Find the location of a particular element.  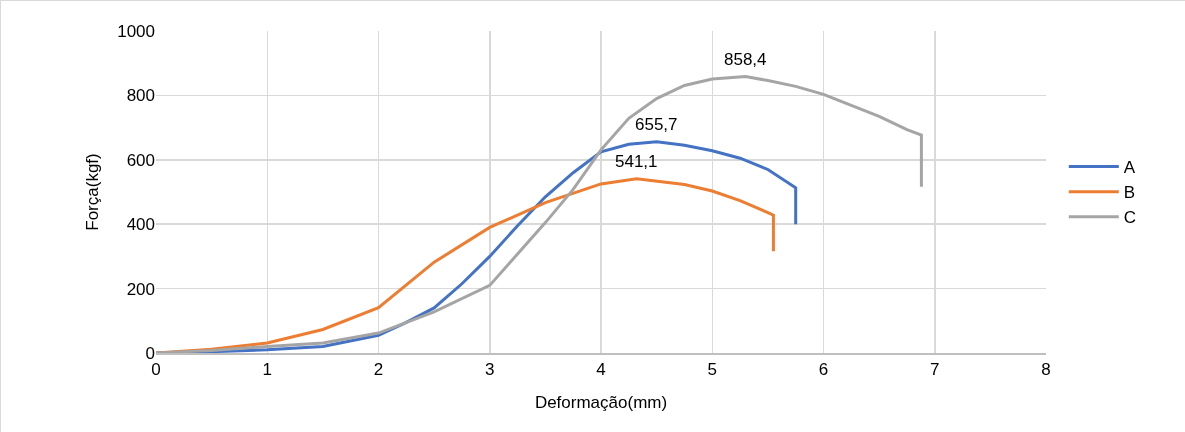

x-tick-label: 4 is located at coordinates (601, 369).